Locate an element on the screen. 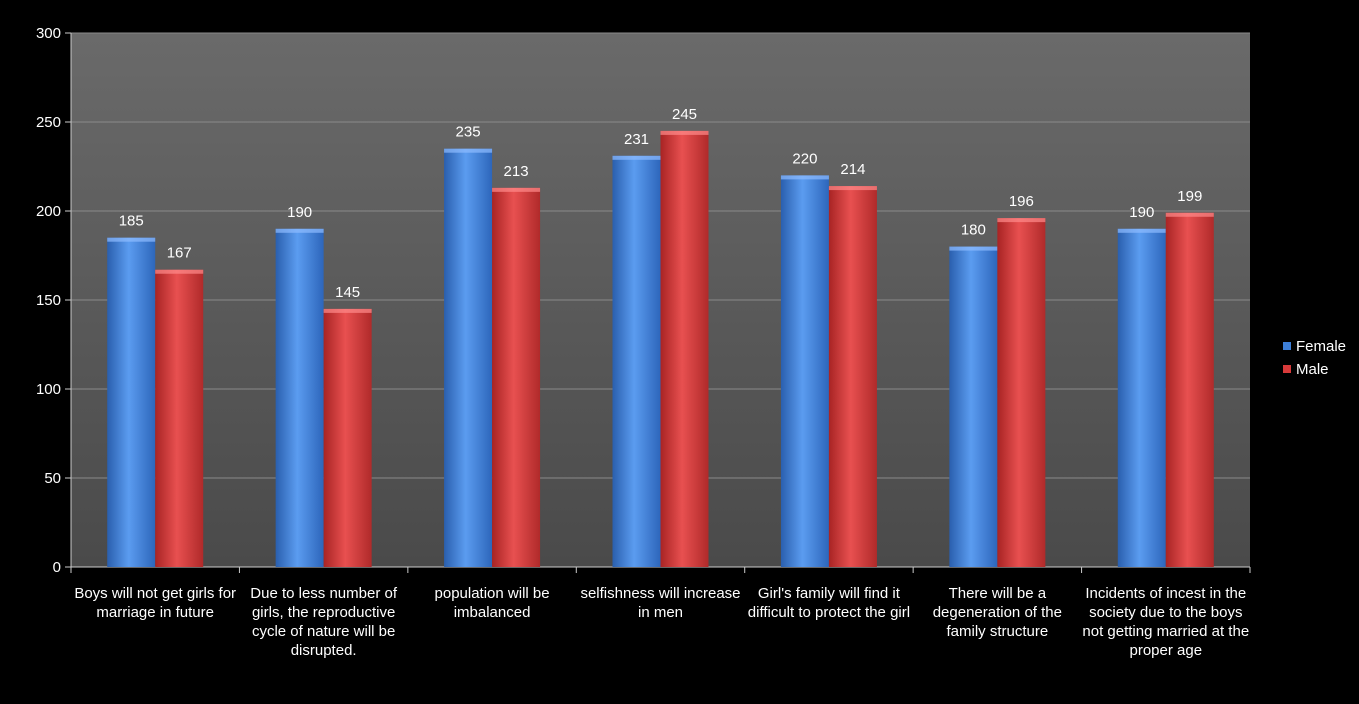 Image resolution: width=1359 pixels, height=704 pixels. data-label: 185 is located at coordinates (131, 221).